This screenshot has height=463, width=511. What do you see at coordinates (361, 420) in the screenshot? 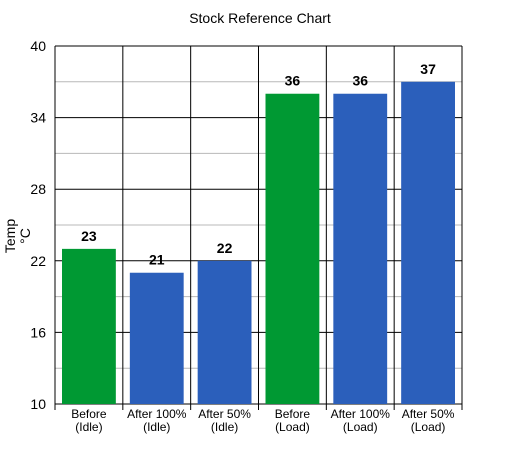
I see `x-tick-label: After 100% (Load)` at bounding box center [361, 420].